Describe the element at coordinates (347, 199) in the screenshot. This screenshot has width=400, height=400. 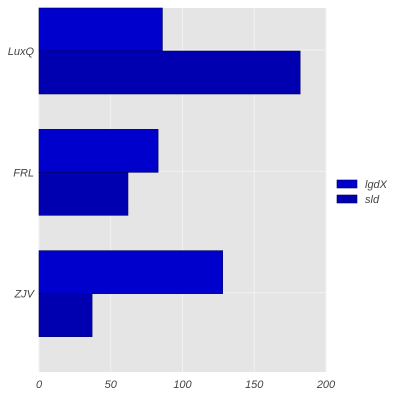
I see `legend-swatch-sld` at that location.